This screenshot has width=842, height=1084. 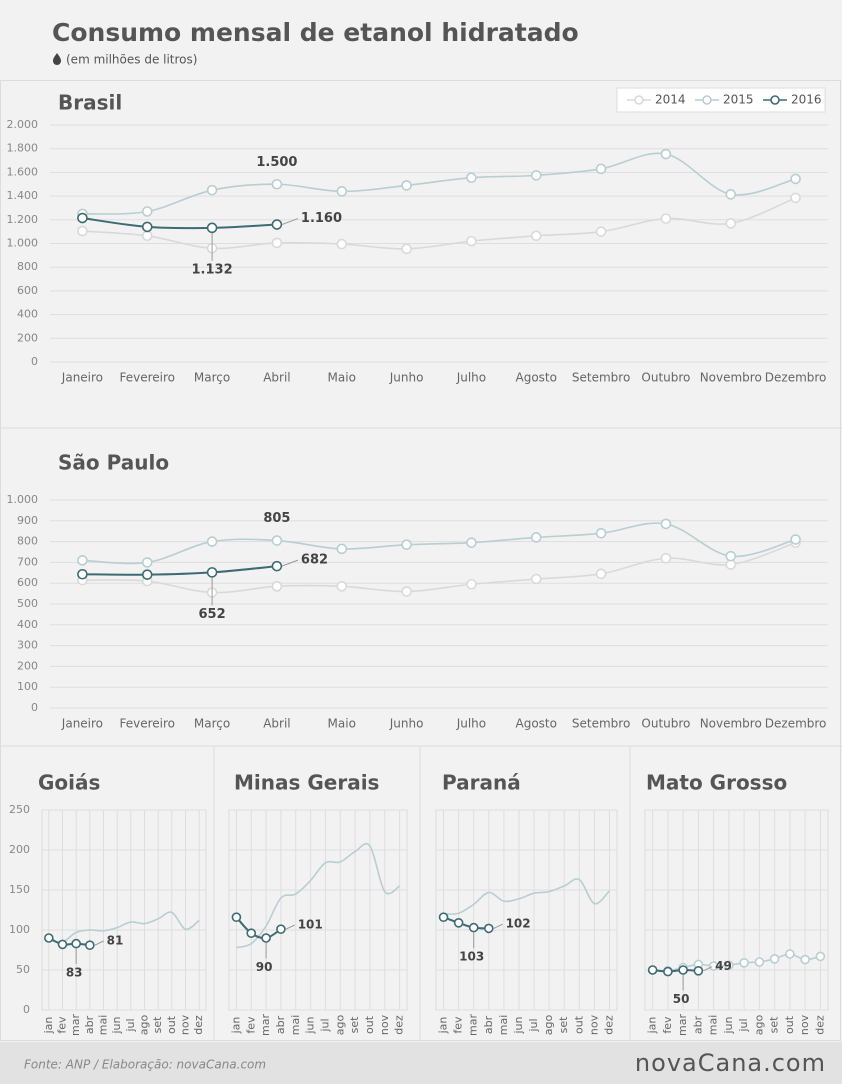 What do you see at coordinates (57, 59) in the screenshot?
I see `drop-icon` at bounding box center [57, 59].